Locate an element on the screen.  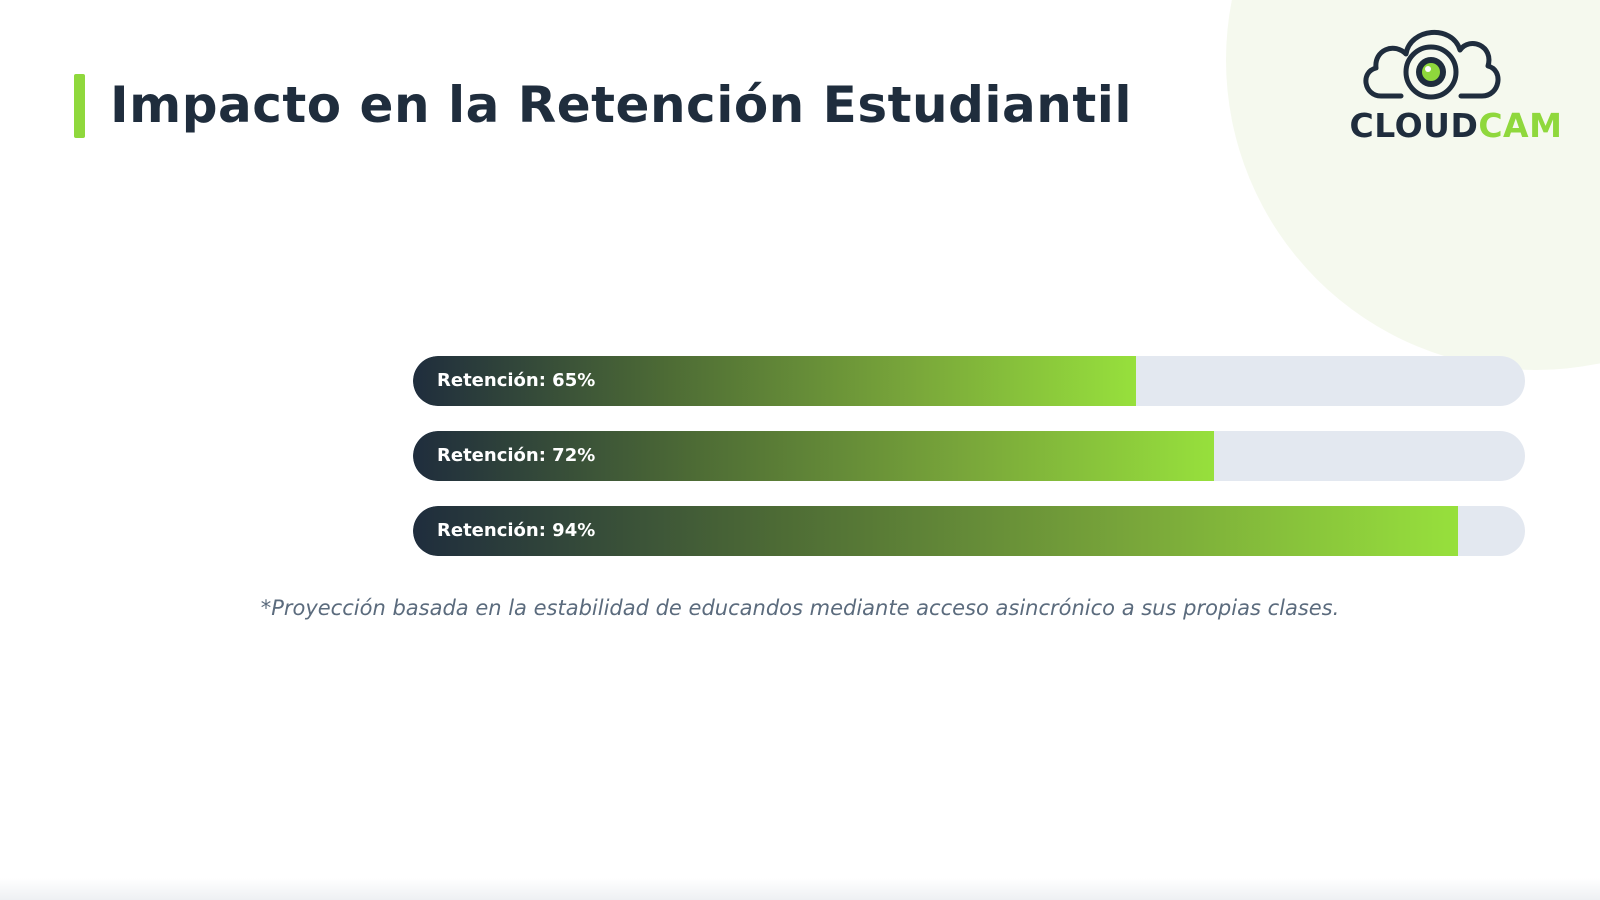
bar-value-label: Retención: 65% is located at coordinates (516, 380).